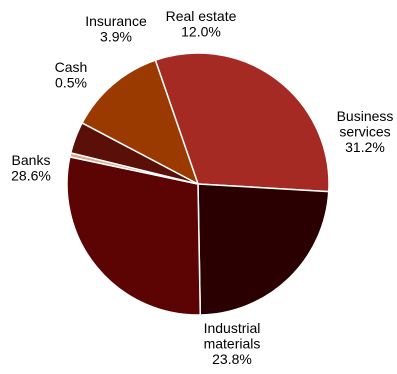 The height and width of the screenshot is (374, 397). What do you see at coordinates (232, 344) in the screenshot?
I see `slice-category-label: materials` at bounding box center [232, 344].